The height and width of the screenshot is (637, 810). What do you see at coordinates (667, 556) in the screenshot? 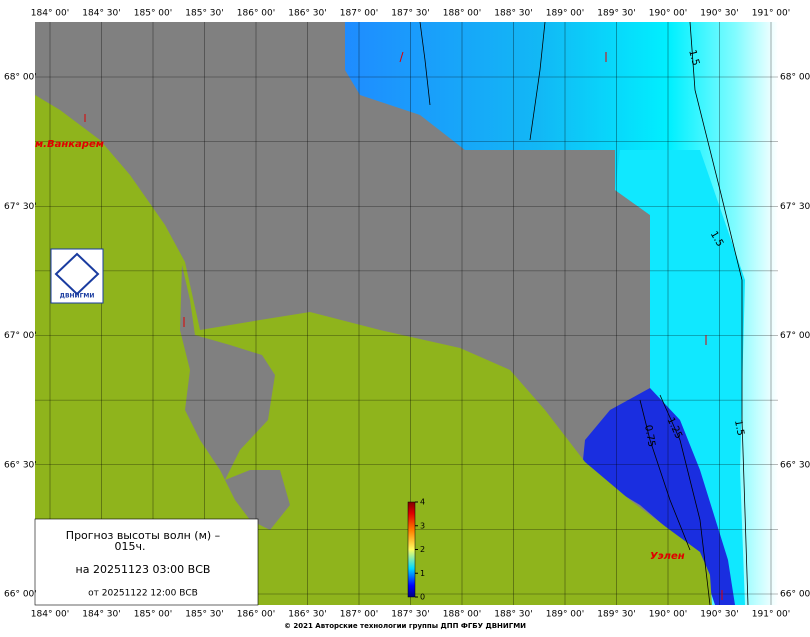
I see `place-label: Уэлен` at bounding box center [667, 556].